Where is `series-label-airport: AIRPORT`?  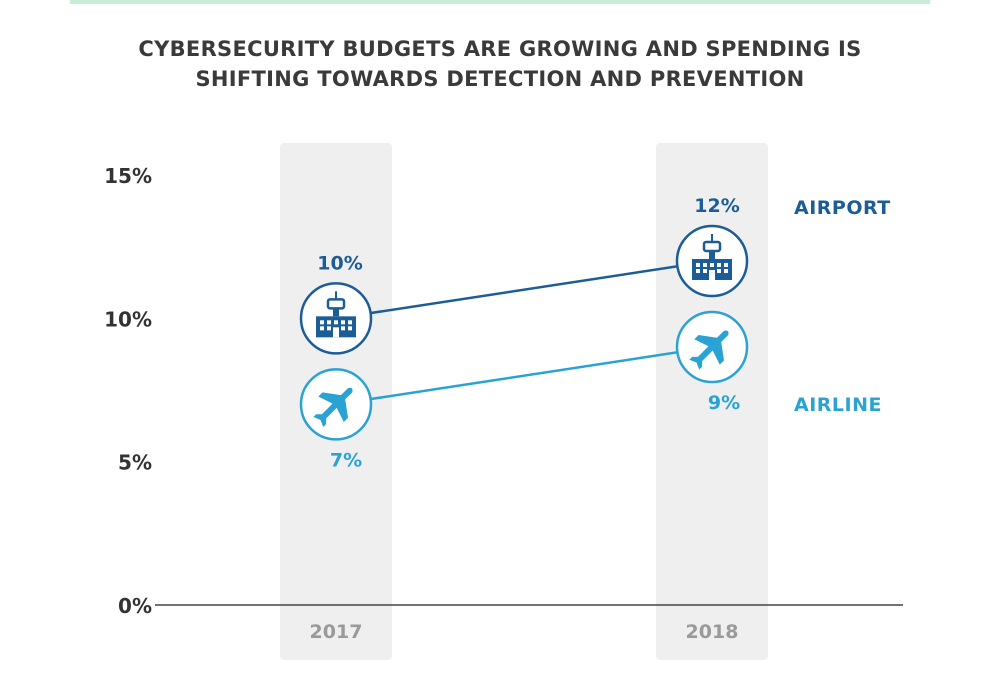
series-label-airport: AIRPORT is located at coordinates (842, 208).